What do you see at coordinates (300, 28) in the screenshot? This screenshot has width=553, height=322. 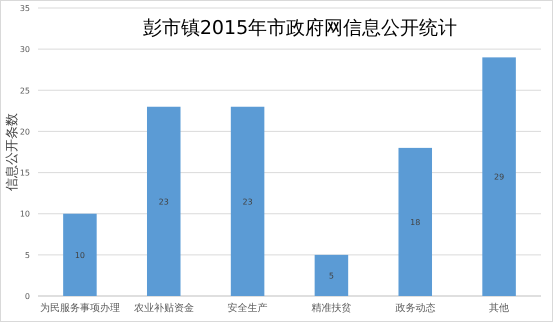 I see `text: 彭市镇2015年市政府网信息公开统计` at bounding box center [300, 28].